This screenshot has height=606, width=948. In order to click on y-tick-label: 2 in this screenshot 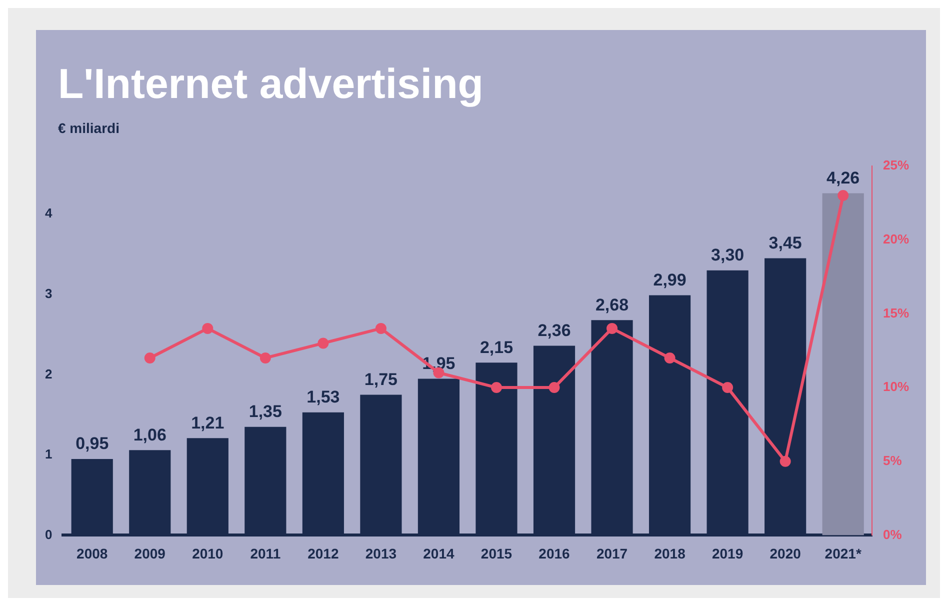, I will do `click(48, 374)`.